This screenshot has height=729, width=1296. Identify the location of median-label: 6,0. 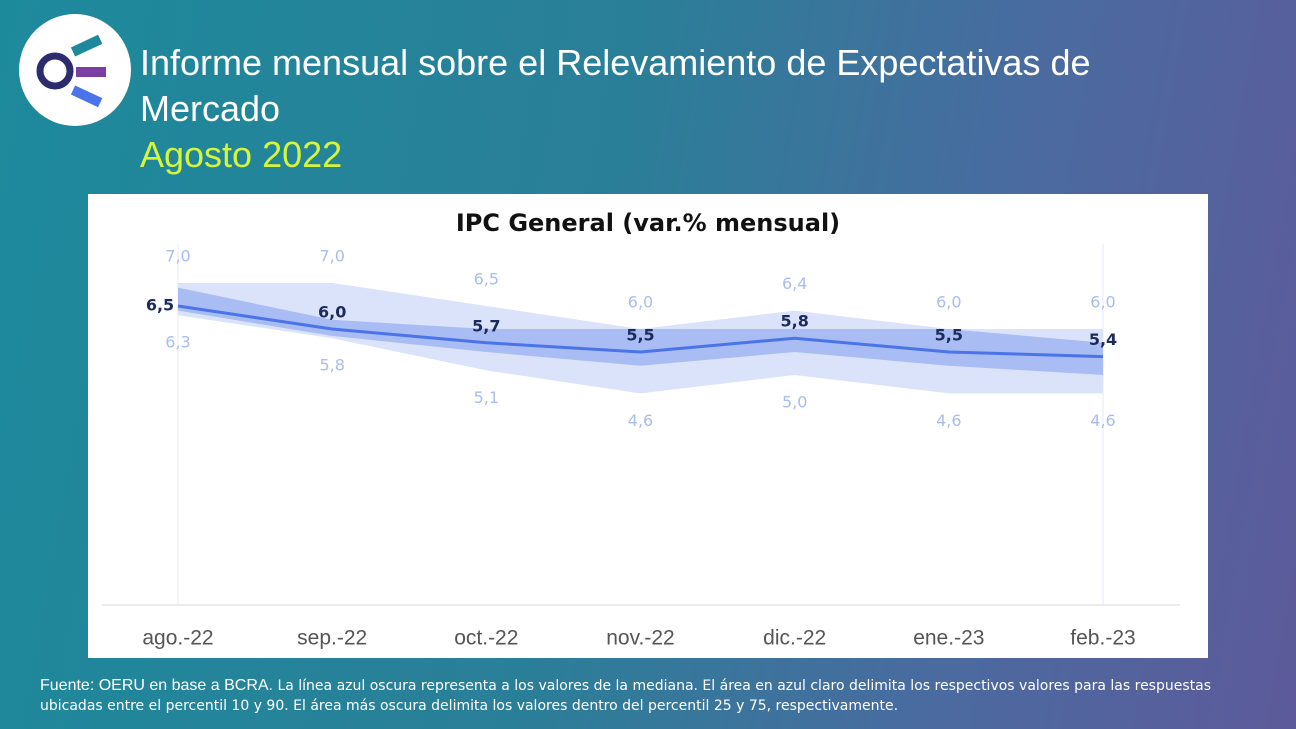
(332, 312).